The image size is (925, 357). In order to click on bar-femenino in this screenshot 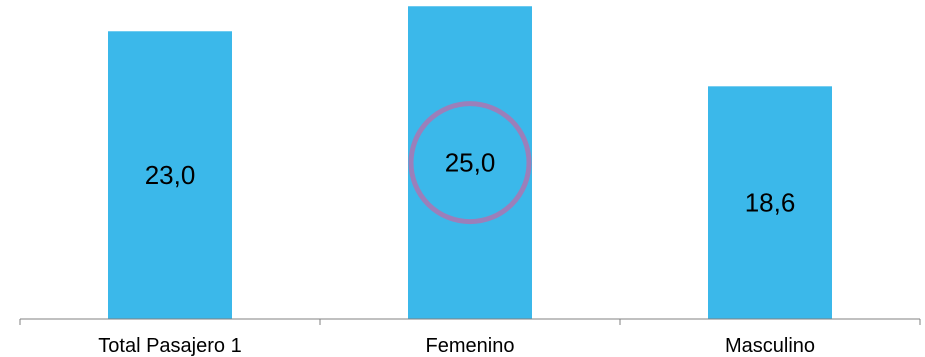, I will do `click(470, 162)`.